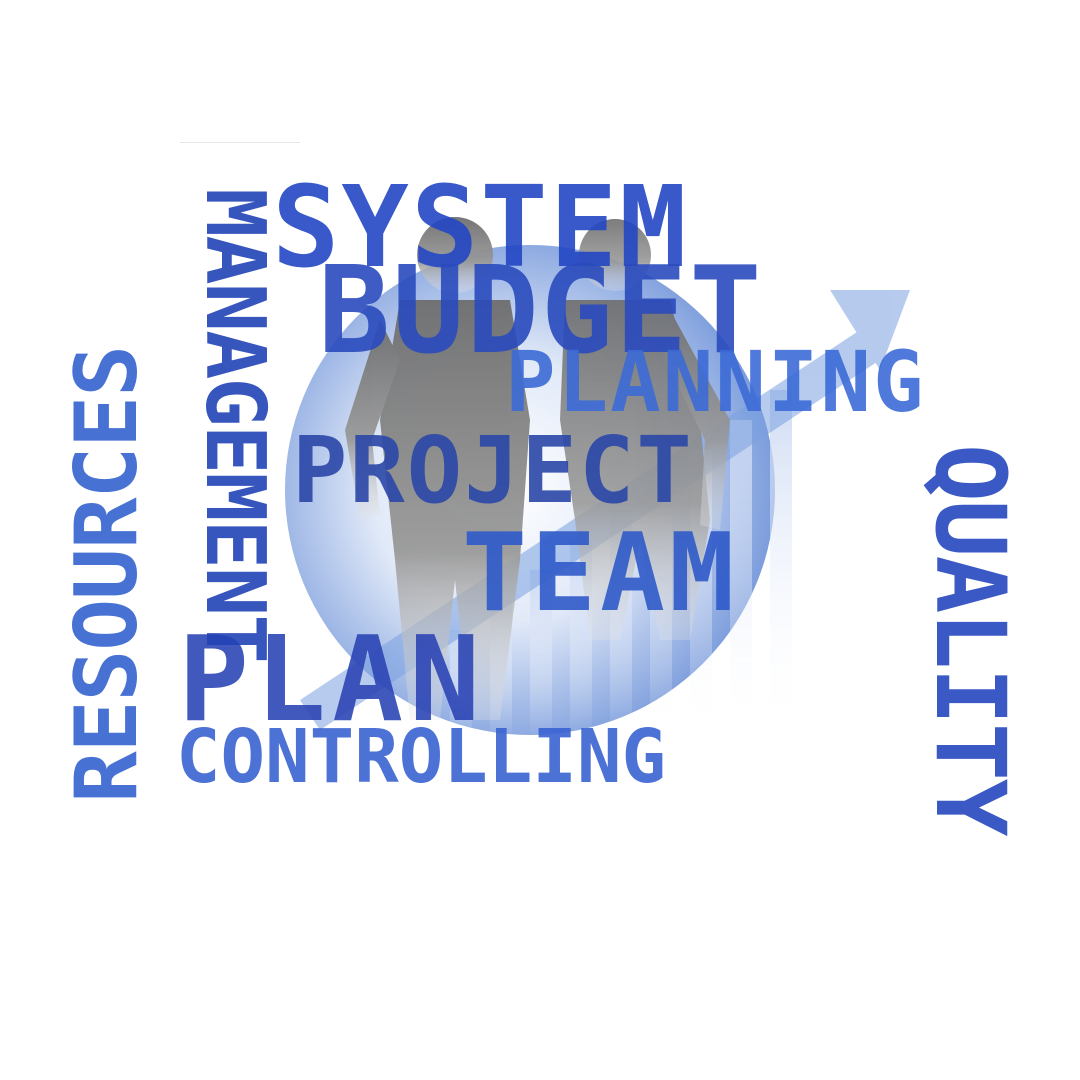  Describe the element at coordinates (234, 425) in the screenshot. I see `word-management: MANAGEMENT` at that location.